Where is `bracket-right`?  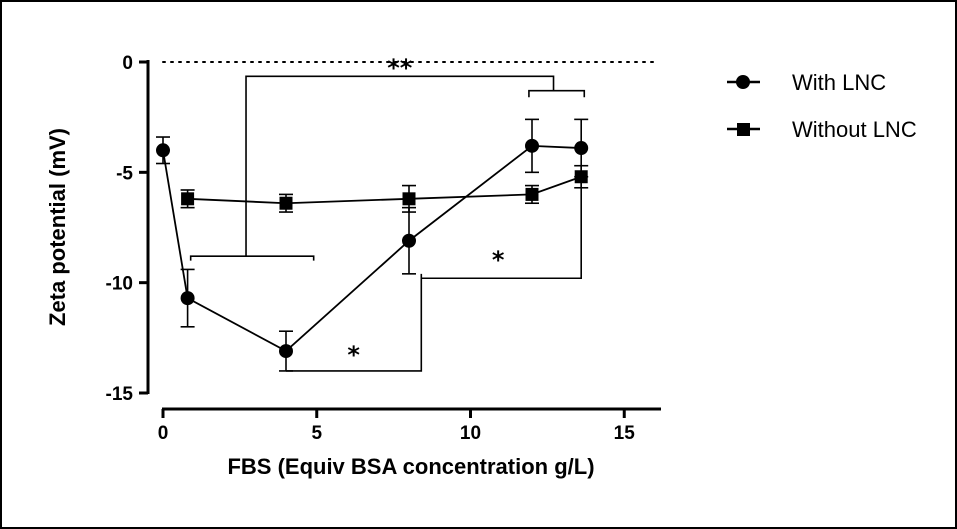 bracket-right is located at coordinates (501, 229).